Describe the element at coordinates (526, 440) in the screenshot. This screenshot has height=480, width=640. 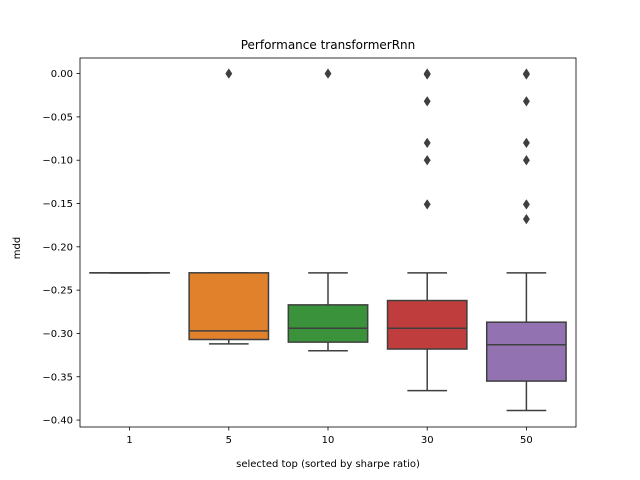
I see `x-tick-label: 50` at that location.